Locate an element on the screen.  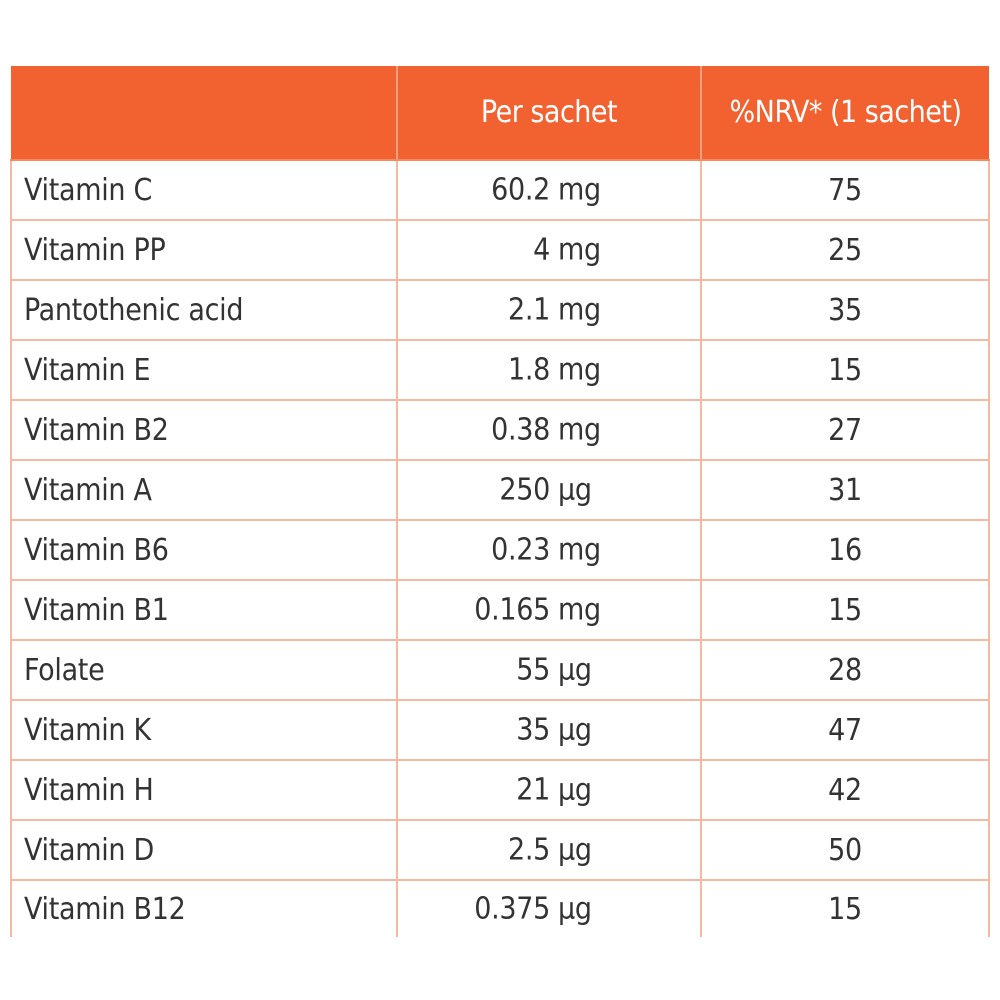
amount-cell: 2.1 mg is located at coordinates (549, 310).